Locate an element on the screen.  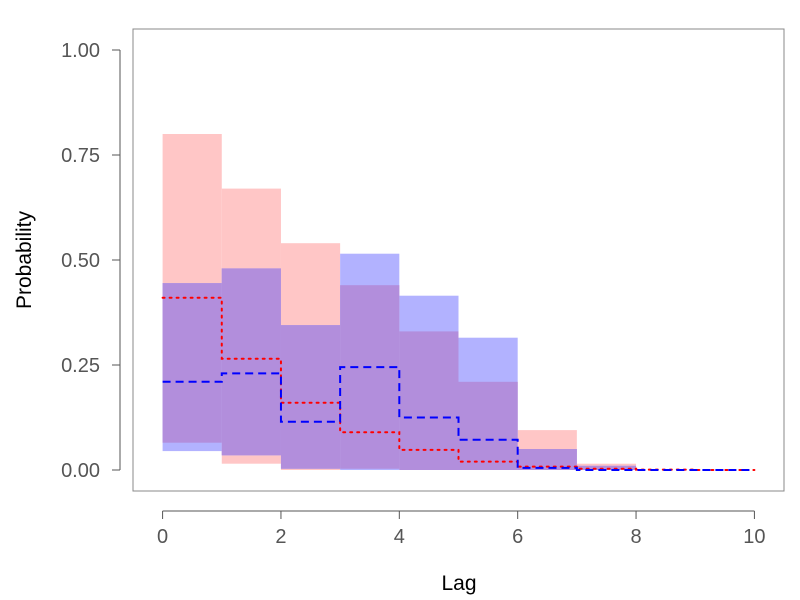
y-tick-label: 1.00 is located at coordinates (80, 51).